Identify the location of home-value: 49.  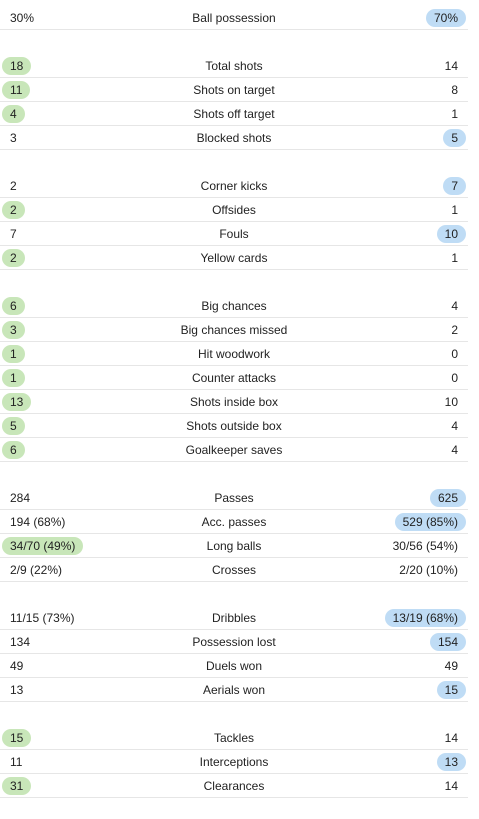
(16, 666).